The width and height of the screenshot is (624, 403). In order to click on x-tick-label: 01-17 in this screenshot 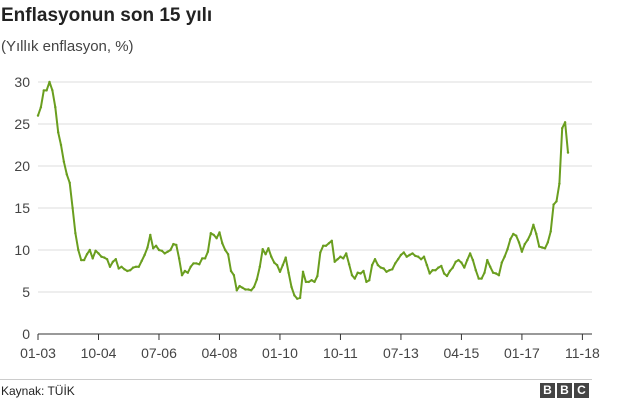, I will do `click(522, 353)`.